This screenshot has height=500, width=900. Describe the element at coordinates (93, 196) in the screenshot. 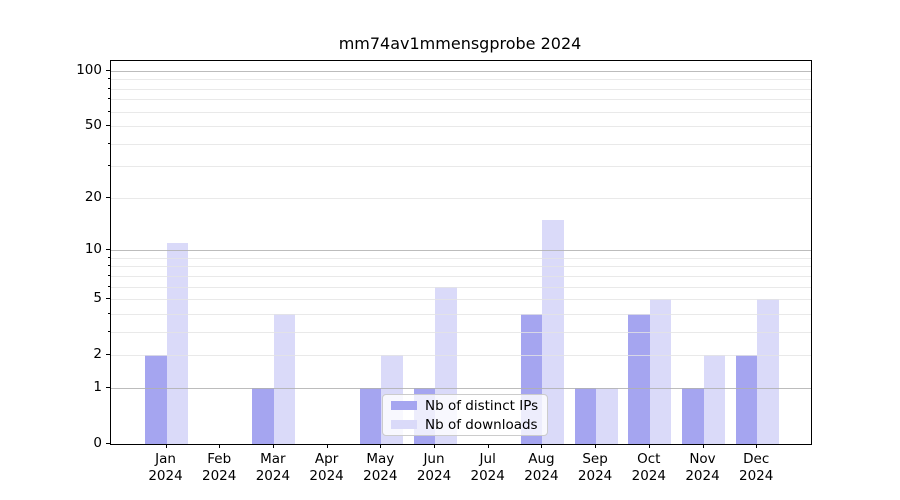

I see `y-tick-label: 20` at that location.